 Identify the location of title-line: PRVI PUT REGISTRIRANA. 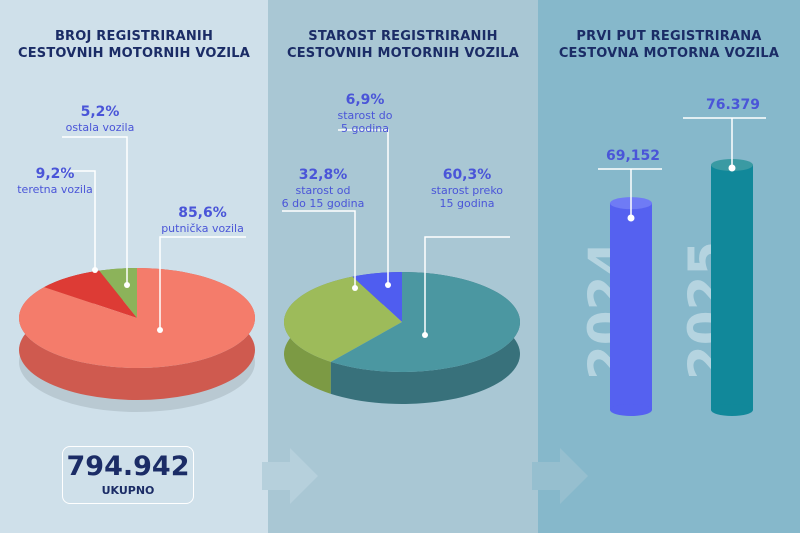
(669, 36).